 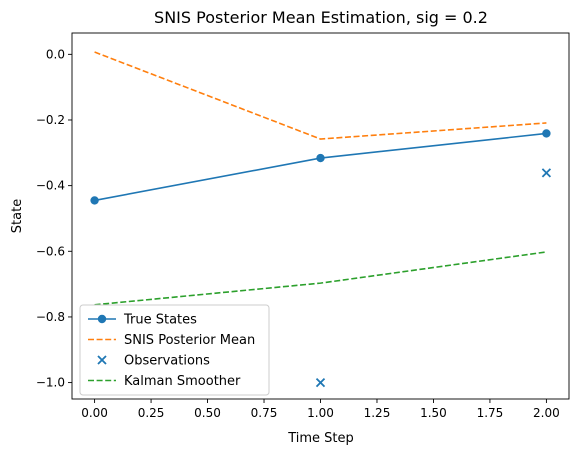 What do you see at coordinates (320, 438) in the screenshot?
I see `x-axis-label: Time Step` at bounding box center [320, 438].